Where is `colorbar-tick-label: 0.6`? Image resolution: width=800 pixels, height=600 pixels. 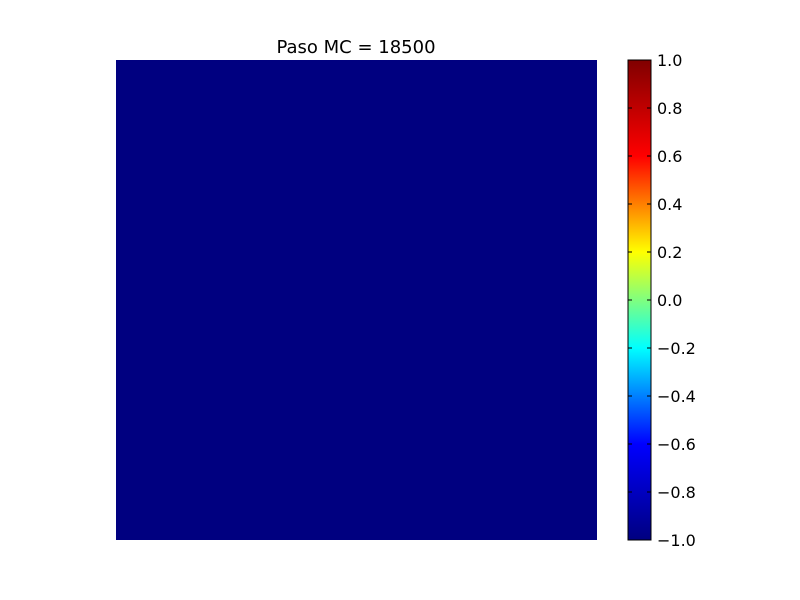
colorbar-tick-label: 0.6 is located at coordinates (669, 156).